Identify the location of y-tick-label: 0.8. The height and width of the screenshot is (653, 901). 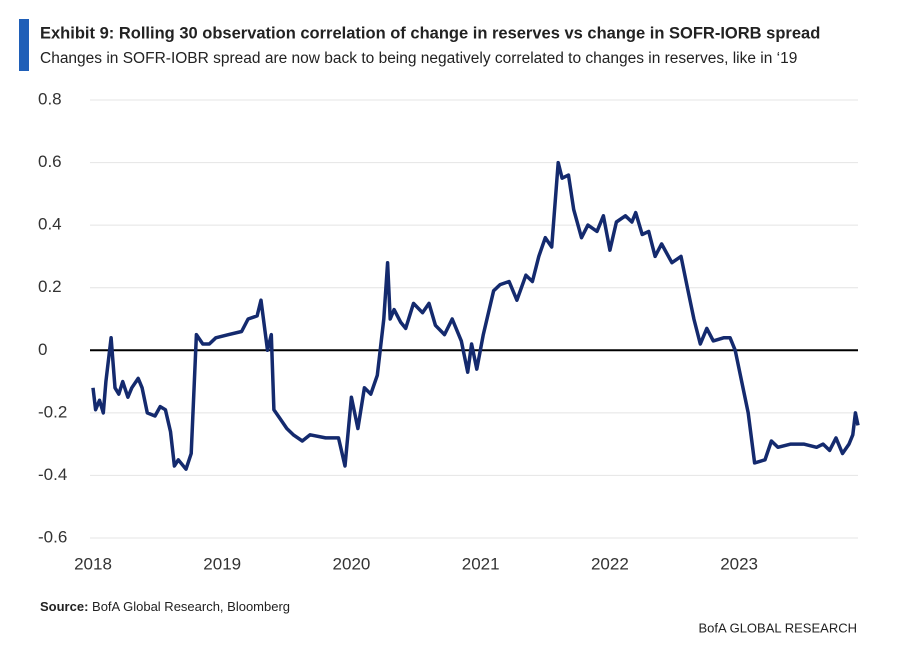
(50, 98).